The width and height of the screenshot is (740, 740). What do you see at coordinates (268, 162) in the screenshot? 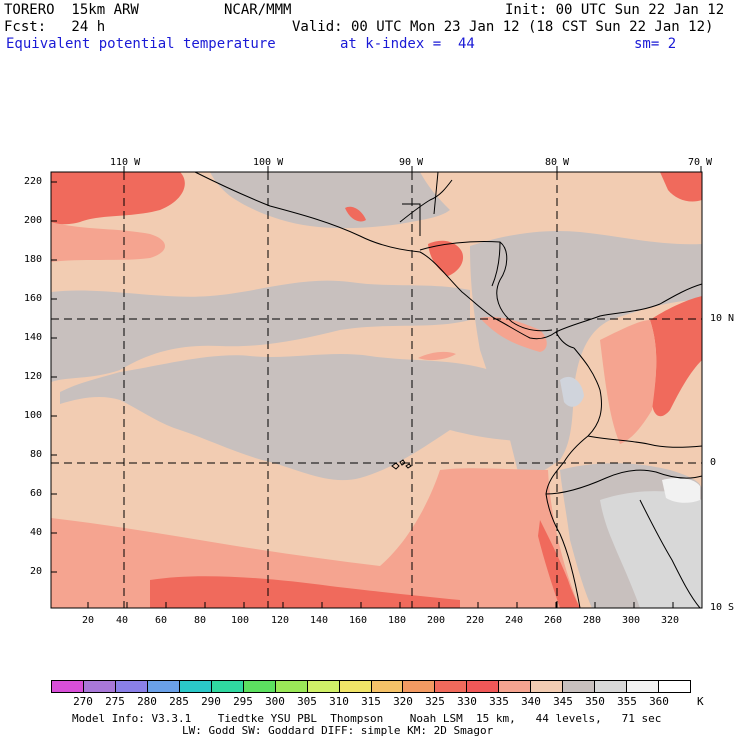
I see `lon-label-100w: 100 W` at bounding box center [268, 162].